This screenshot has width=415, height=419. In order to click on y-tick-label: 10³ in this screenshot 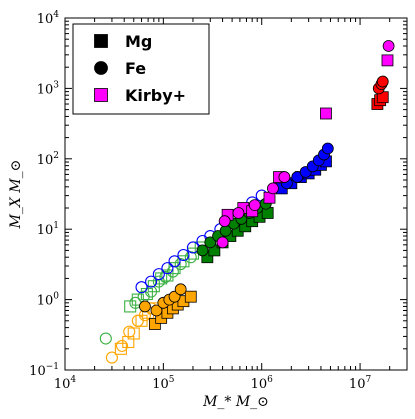, I will do `click(48, 88)`.